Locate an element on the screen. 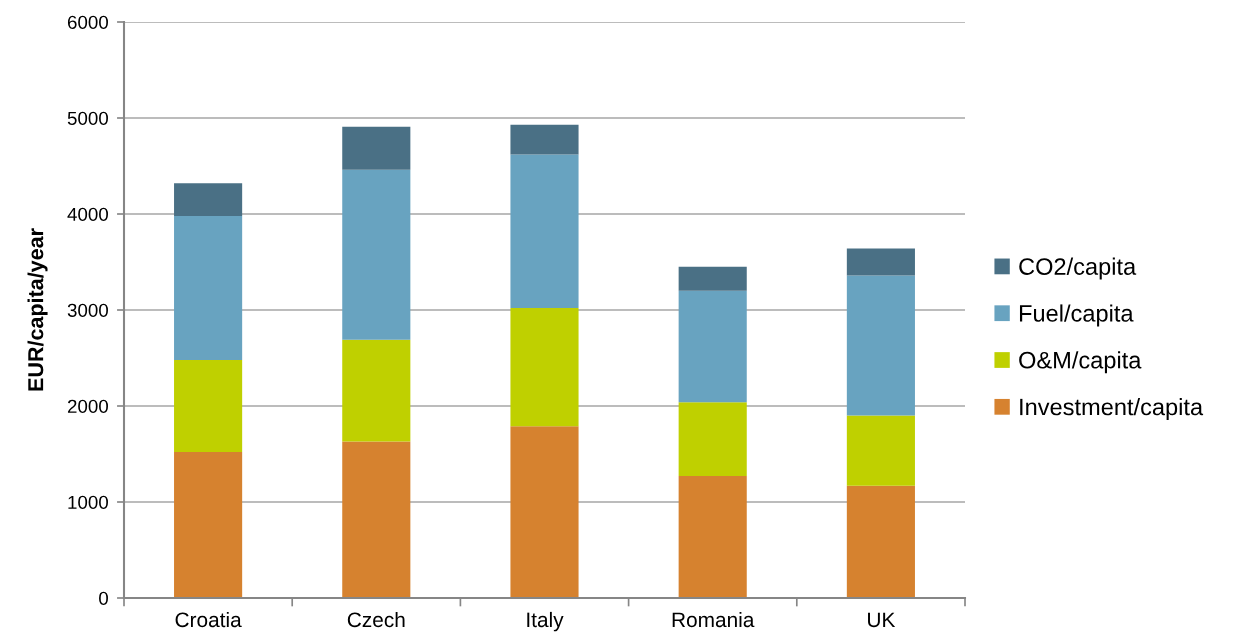 The width and height of the screenshot is (1238, 644). y-tick-label: 2000 is located at coordinates (87, 406).